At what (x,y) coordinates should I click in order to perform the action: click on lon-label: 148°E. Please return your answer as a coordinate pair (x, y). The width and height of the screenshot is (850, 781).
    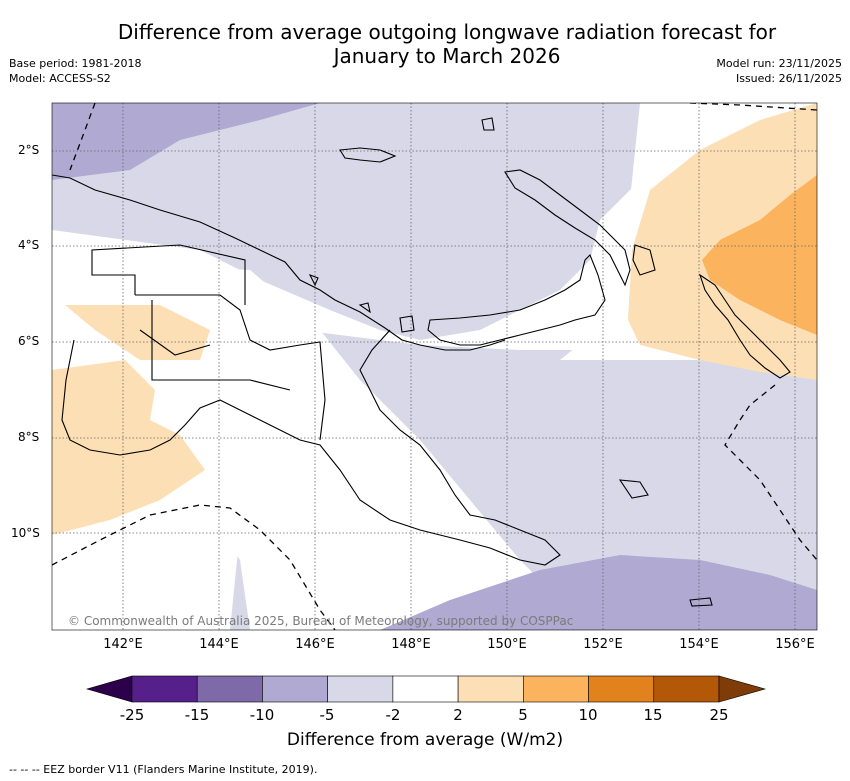
    Looking at the image, I should click on (411, 644).